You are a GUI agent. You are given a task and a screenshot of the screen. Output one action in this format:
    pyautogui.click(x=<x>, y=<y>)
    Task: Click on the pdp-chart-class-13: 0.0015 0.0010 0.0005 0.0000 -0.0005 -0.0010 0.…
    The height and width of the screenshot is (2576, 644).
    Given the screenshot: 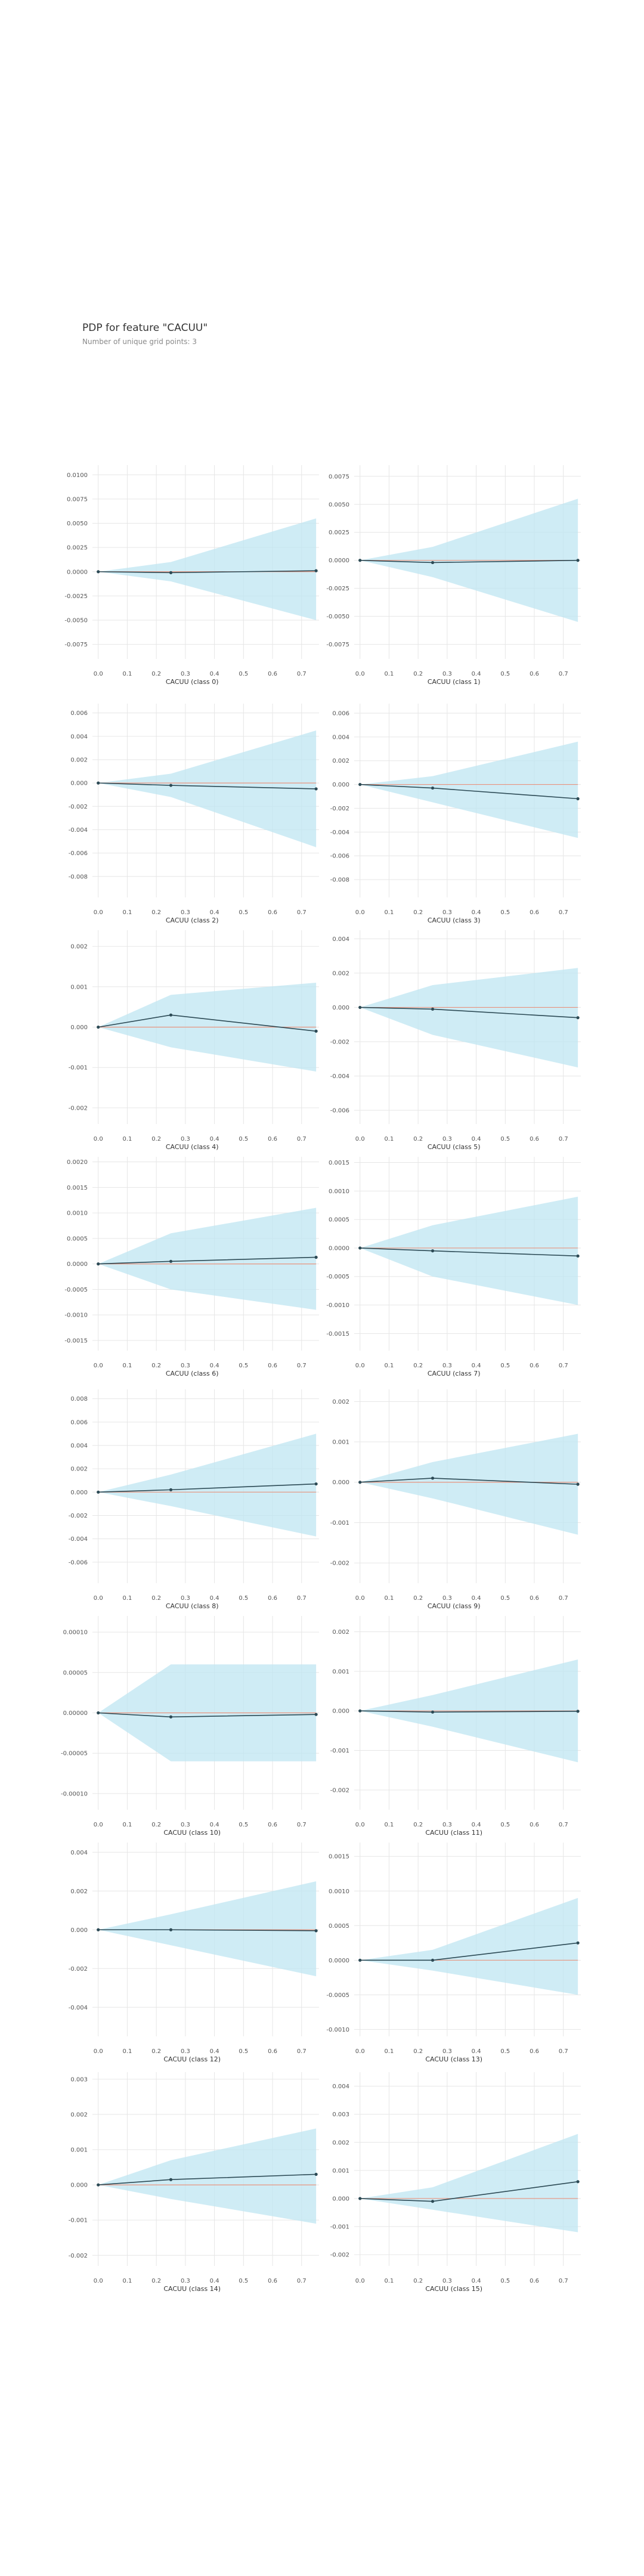 What is the action you would take?
    pyautogui.click(x=454, y=1953)
    